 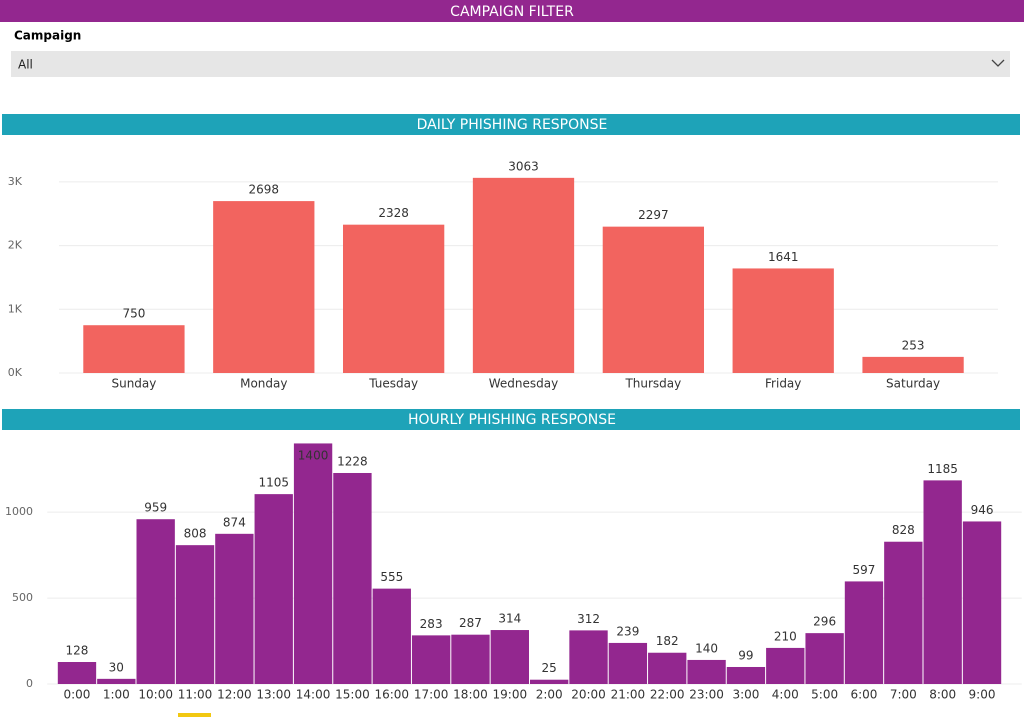 What do you see at coordinates (15, 245) in the screenshot?
I see `y-tick-label: 2K` at bounding box center [15, 245].